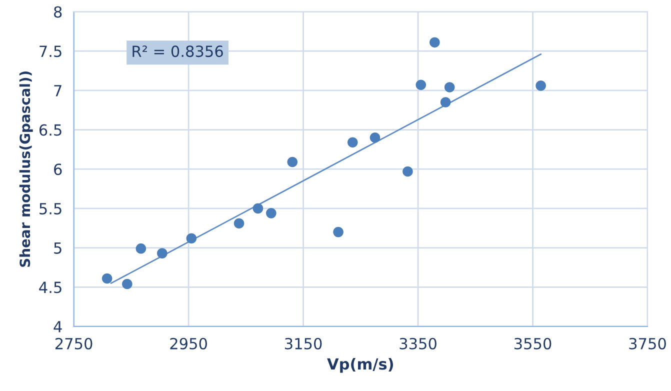 The image size is (671, 391). Describe the element at coordinates (51, 52) in the screenshot. I see `y-tick-label: 7.5` at that location.